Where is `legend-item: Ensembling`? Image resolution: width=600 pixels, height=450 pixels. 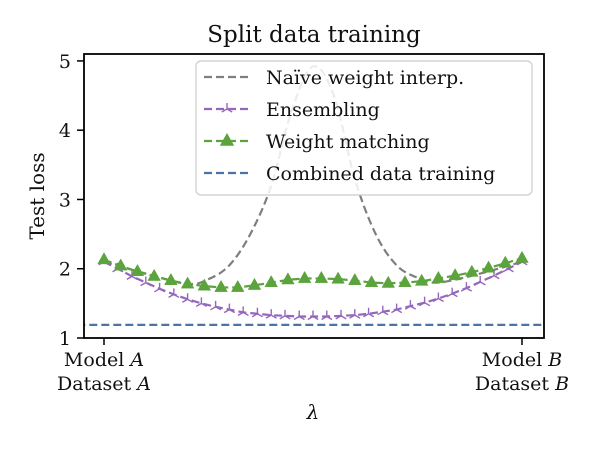
legend-item: Ensembling is located at coordinates (292, 110).